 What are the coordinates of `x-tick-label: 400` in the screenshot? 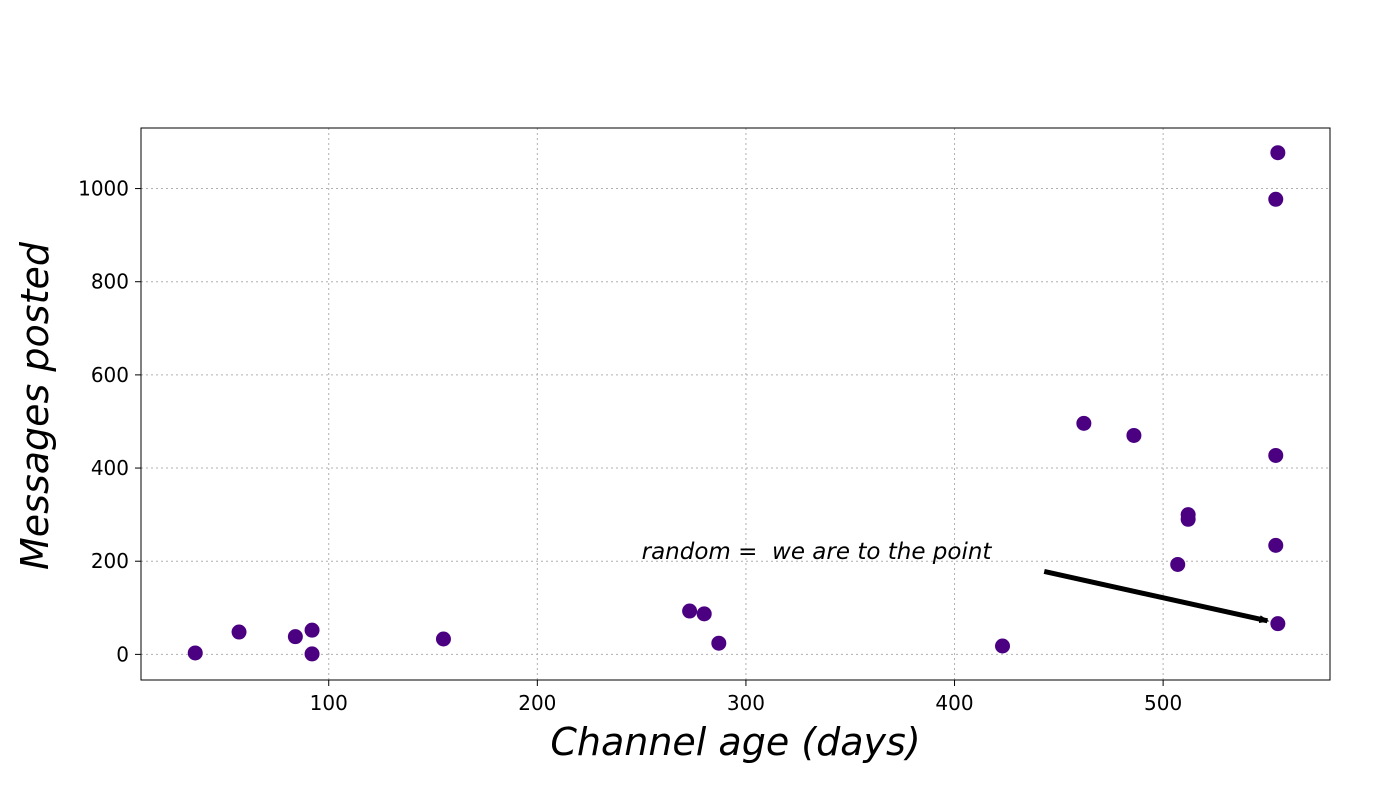 It's located at (954, 703).